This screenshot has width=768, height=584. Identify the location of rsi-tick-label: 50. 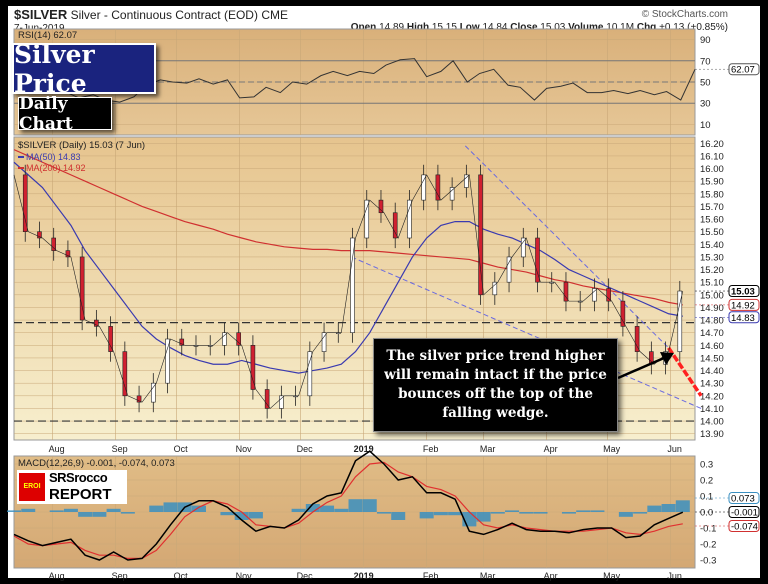
(705, 83).